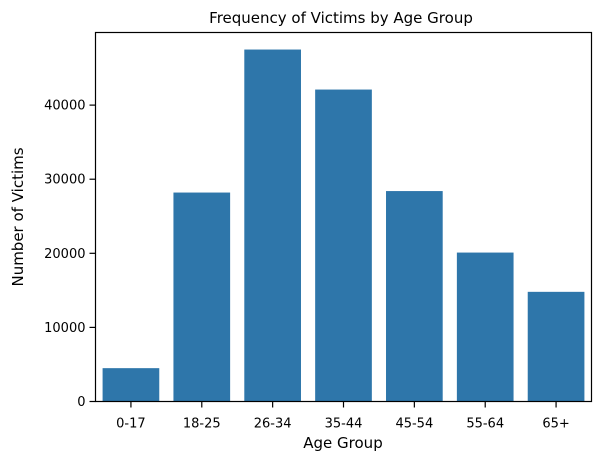  I want to click on bar-65+, so click(556, 346).